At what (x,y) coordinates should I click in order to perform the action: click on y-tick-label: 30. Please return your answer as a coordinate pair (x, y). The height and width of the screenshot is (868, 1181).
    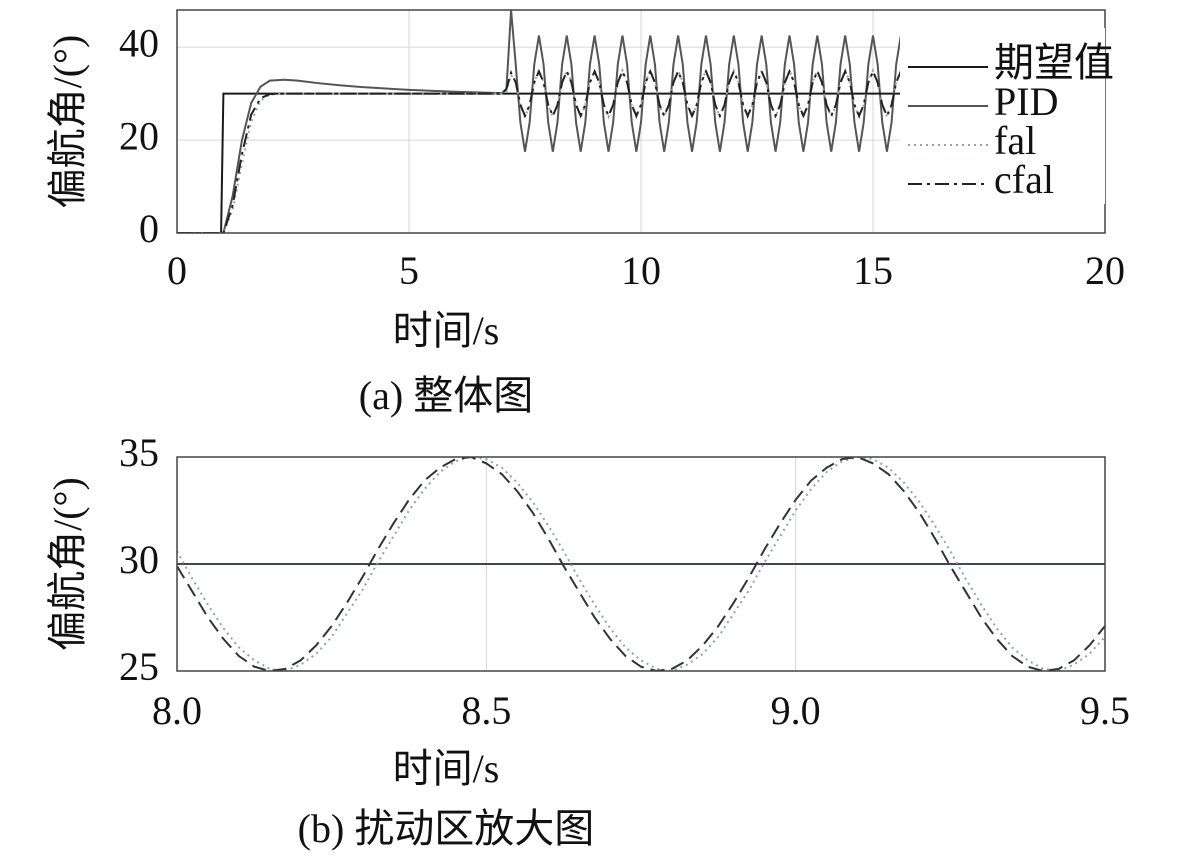
    Looking at the image, I should click on (139, 559).